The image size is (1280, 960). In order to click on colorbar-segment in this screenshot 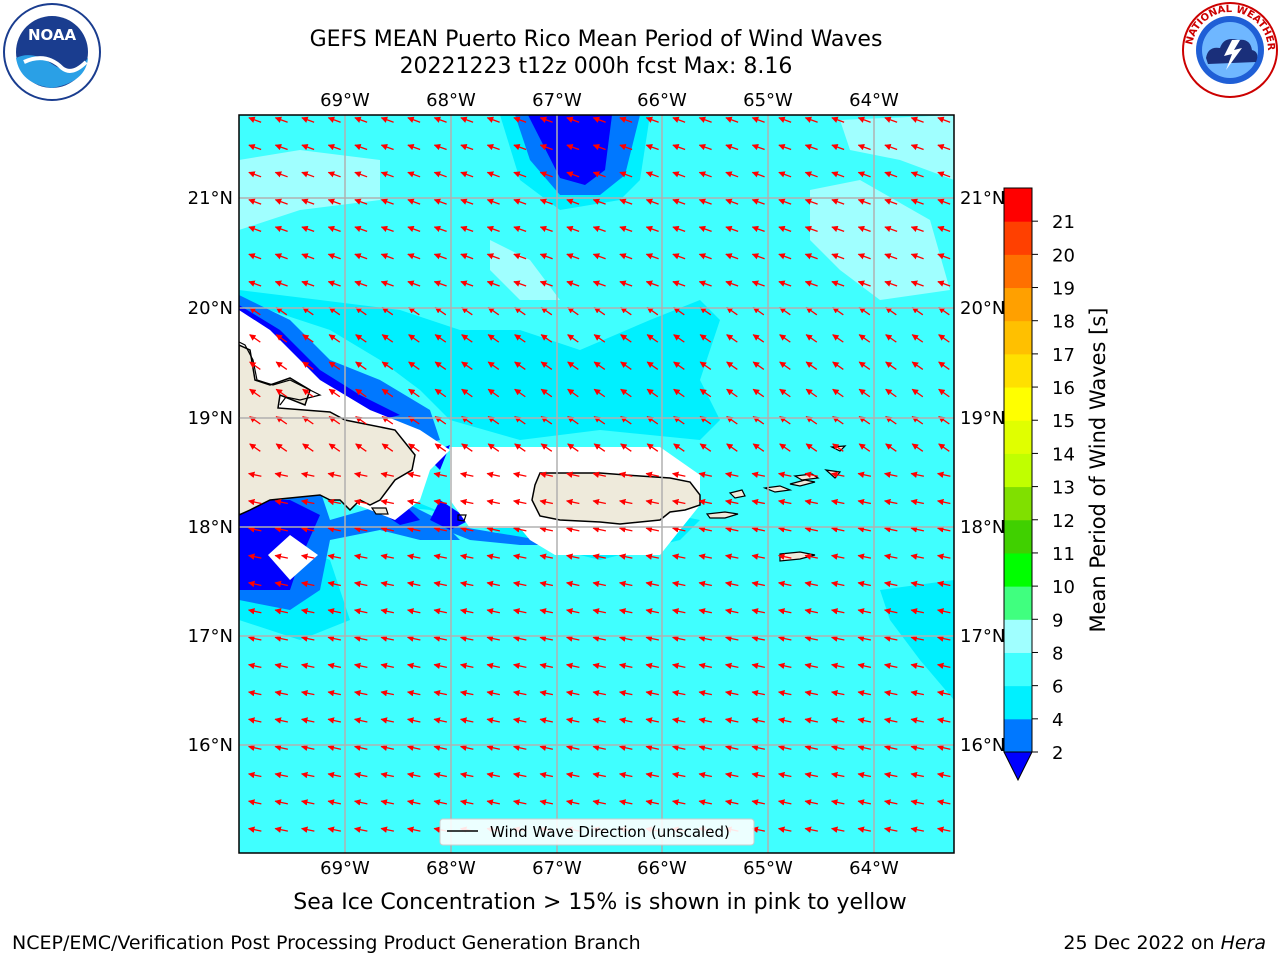, I will do `click(1018, 702)`.